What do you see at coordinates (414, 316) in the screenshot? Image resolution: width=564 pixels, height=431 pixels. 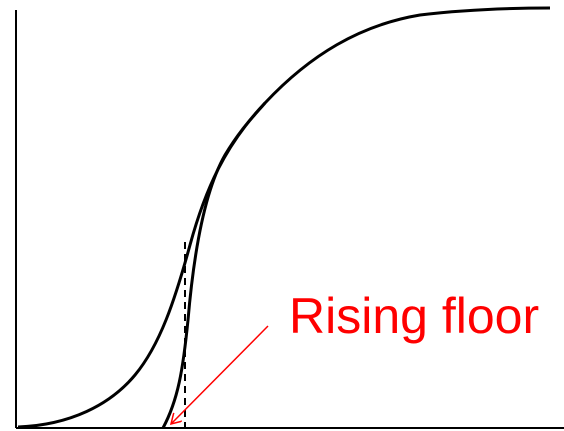 I see `annotation: Rising floor` at bounding box center [414, 316].